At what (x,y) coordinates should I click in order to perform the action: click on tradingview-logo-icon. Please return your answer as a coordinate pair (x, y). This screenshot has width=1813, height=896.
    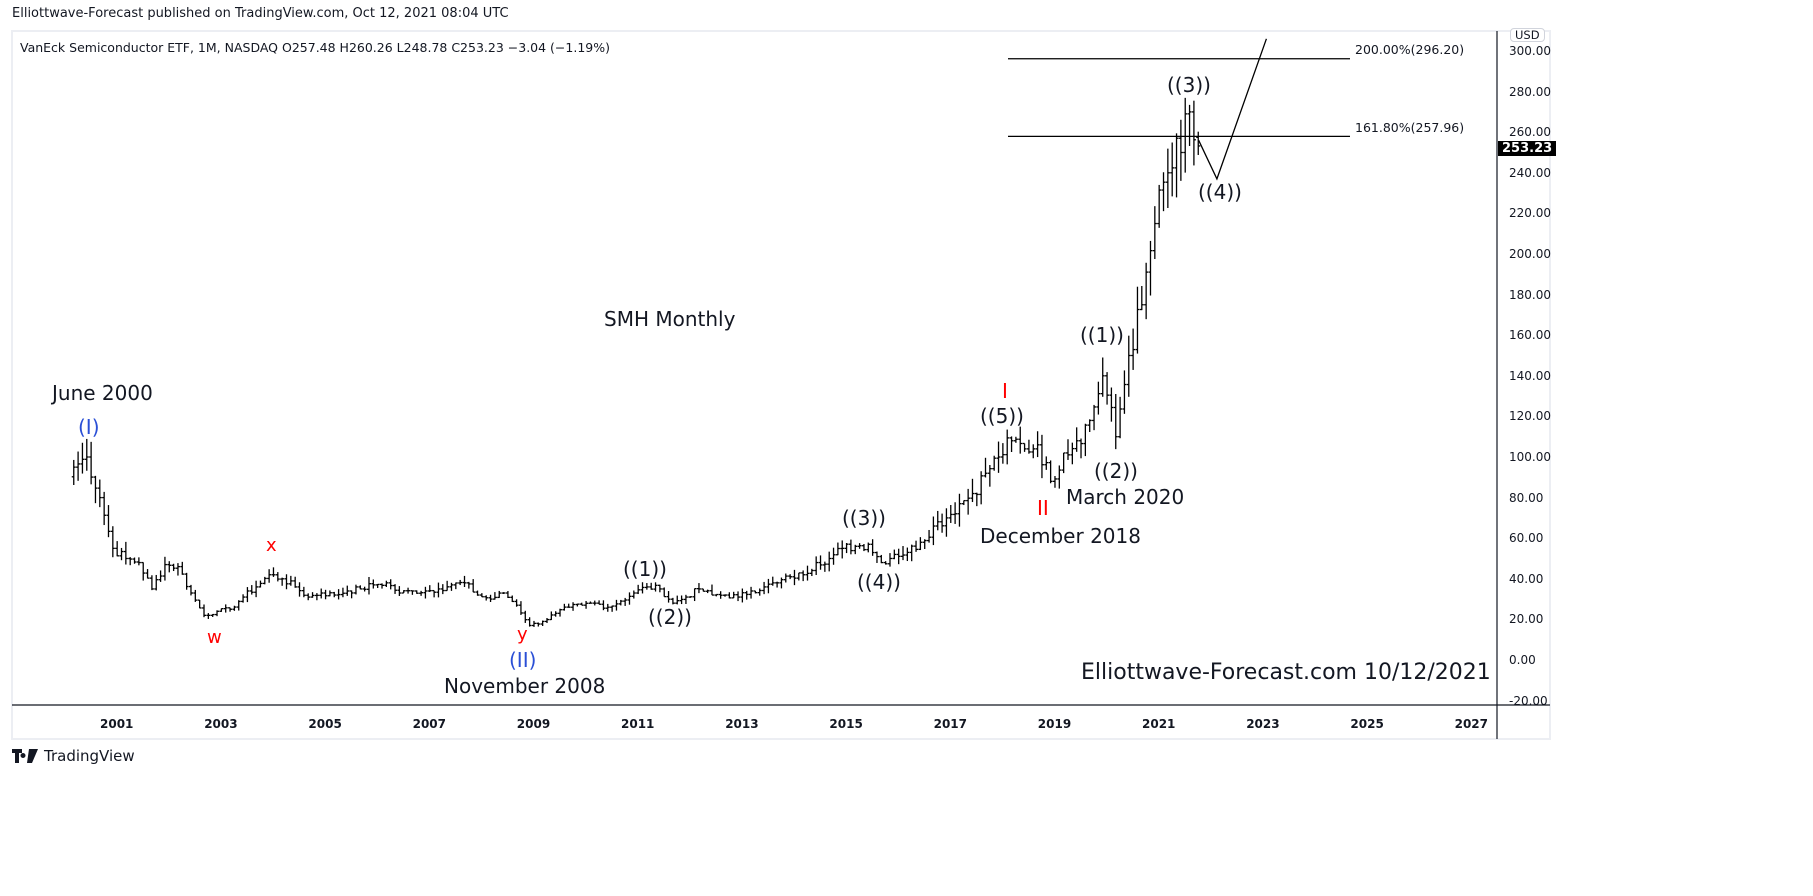
    Looking at the image, I should click on (25, 756).